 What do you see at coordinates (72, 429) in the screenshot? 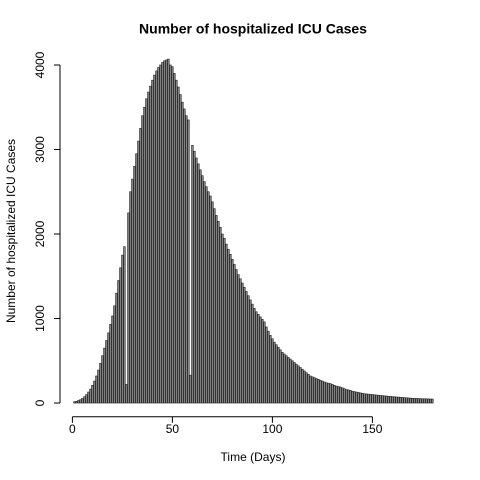
I see `x-tick-label: 0` at bounding box center [72, 429].